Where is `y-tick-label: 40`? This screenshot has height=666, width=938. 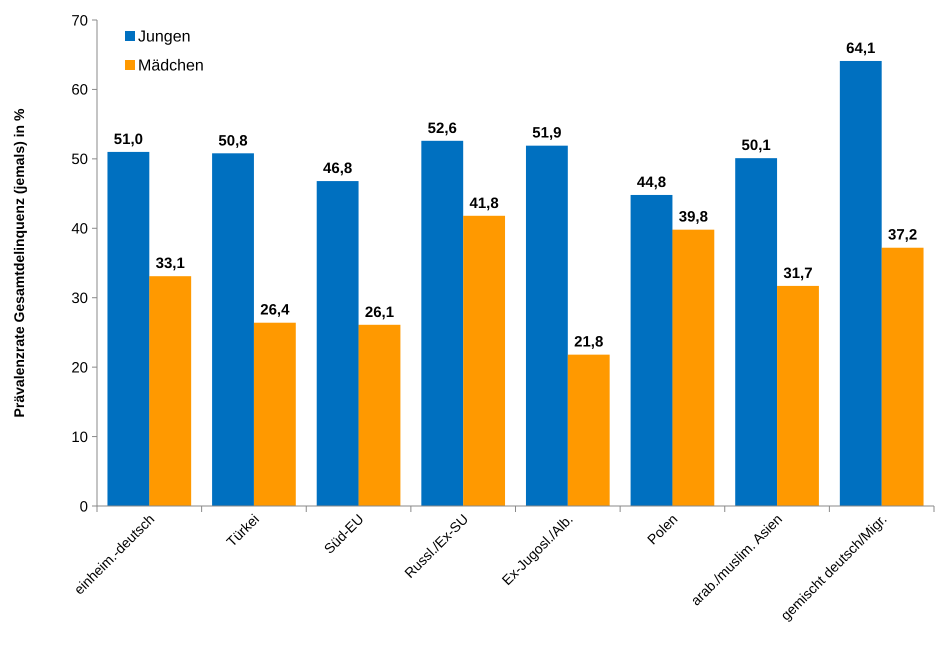 y-tick-label: 40 is located at coordinates (79, 229).